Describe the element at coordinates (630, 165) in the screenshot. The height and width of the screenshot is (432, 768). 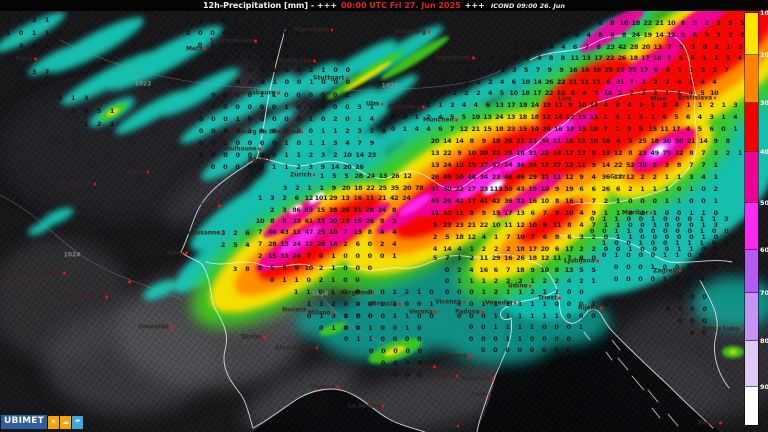
I see `precip-value: 52` at that location.